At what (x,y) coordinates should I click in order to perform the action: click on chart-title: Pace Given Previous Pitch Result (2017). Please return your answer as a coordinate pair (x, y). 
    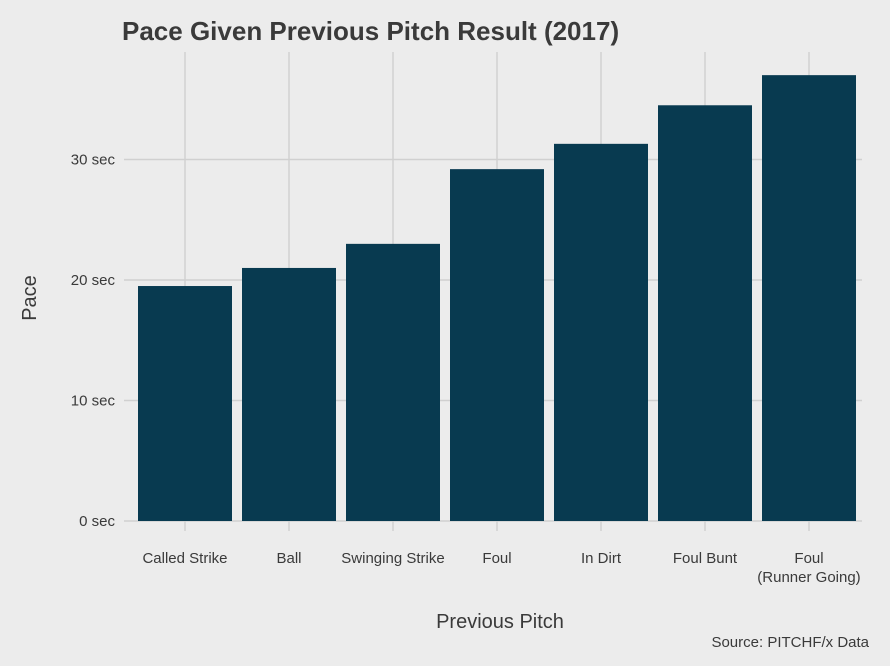
    Looking at the image, I should click on (370, 31).